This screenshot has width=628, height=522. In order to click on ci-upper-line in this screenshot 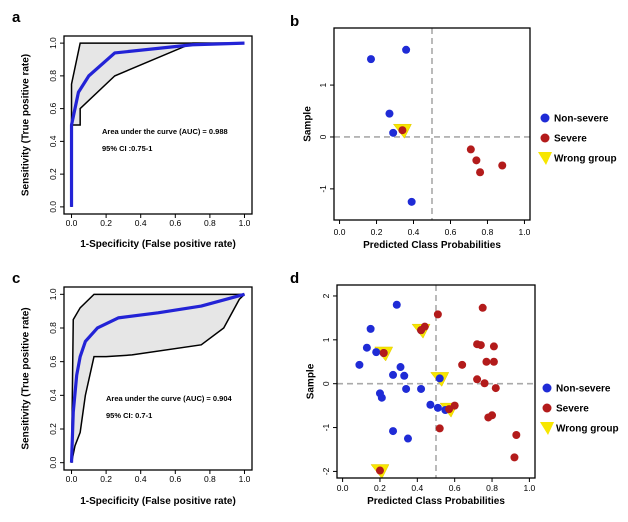, I will do `click(157, 378)`.